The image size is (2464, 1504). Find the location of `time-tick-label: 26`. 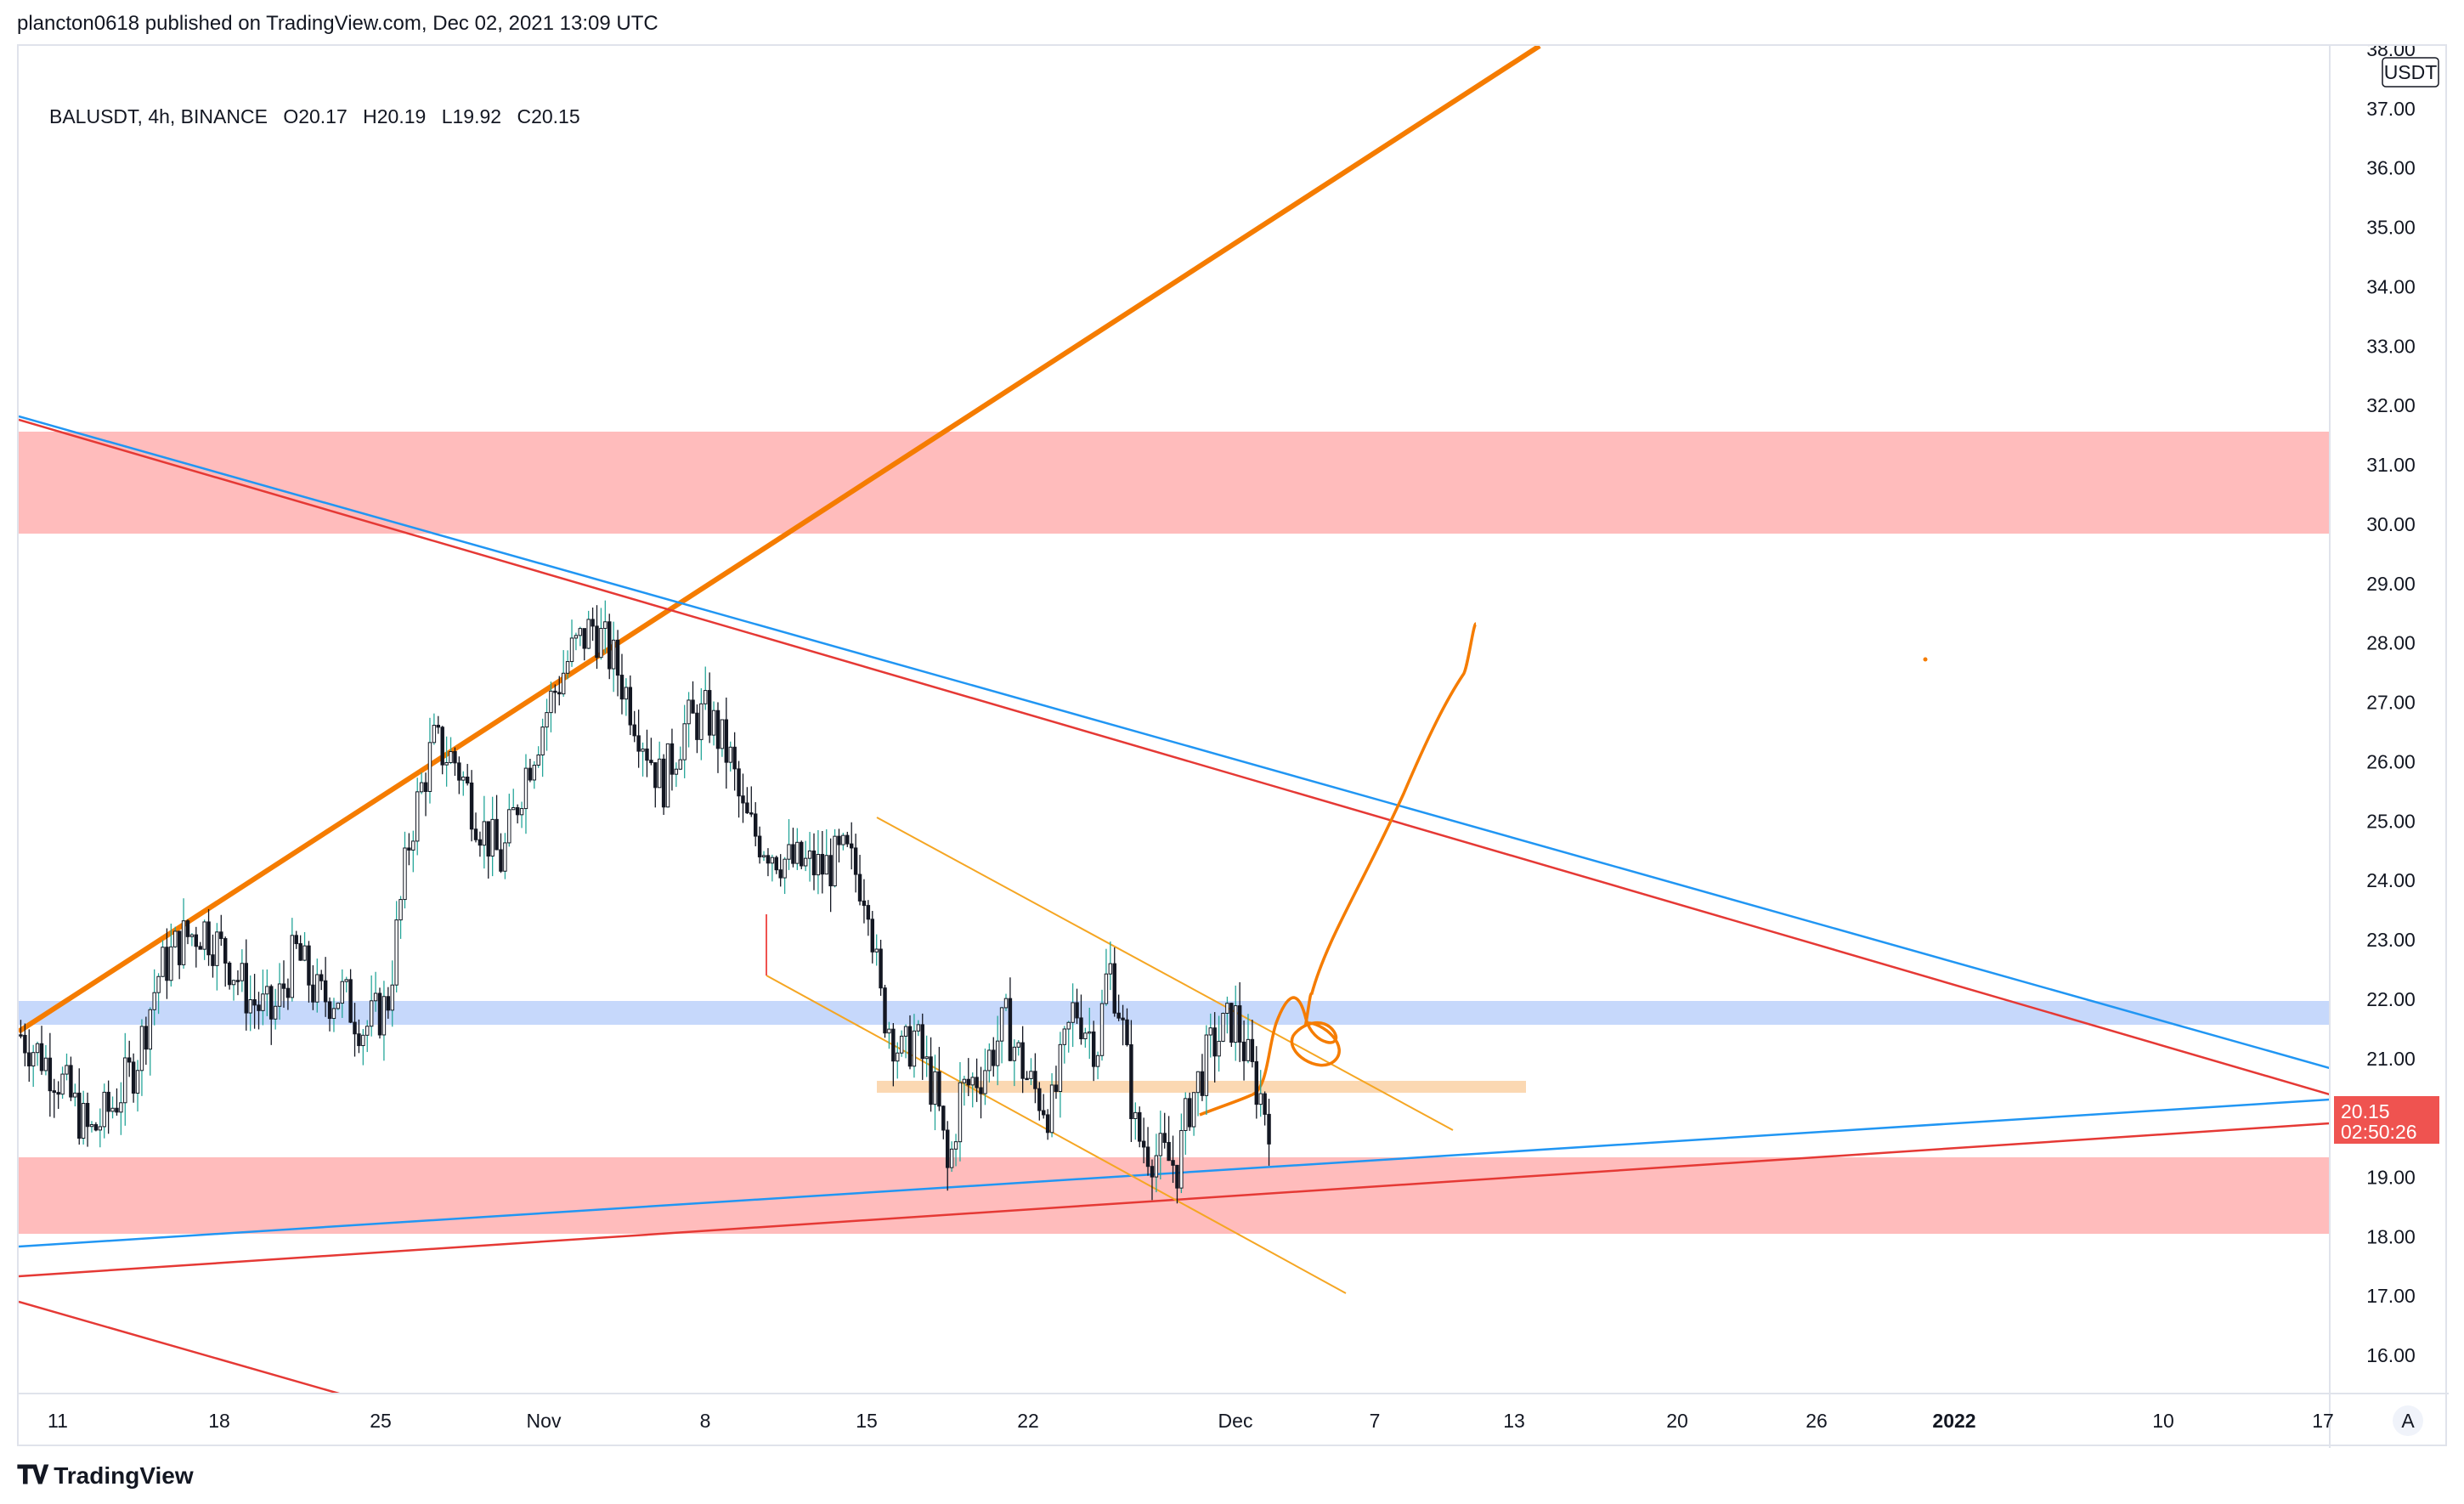

time-tick-label: 26 is located at coordinates (1817, 1421).